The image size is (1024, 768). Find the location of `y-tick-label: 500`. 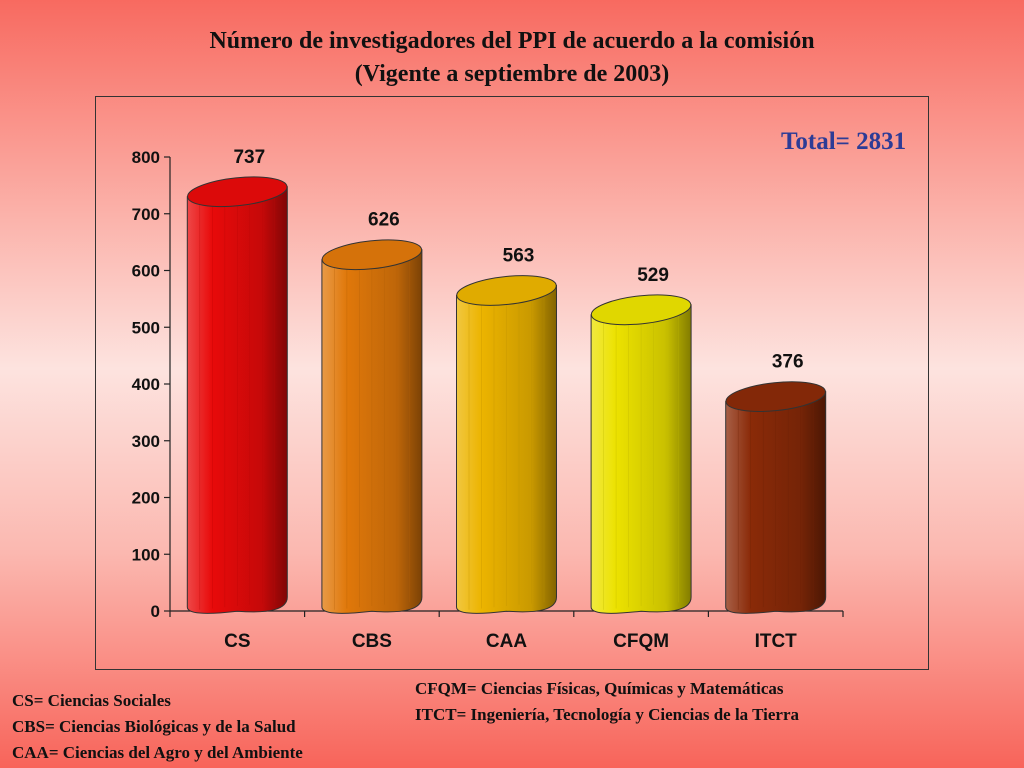

y-tick-label: 500 is located at coordinates (146, 327).